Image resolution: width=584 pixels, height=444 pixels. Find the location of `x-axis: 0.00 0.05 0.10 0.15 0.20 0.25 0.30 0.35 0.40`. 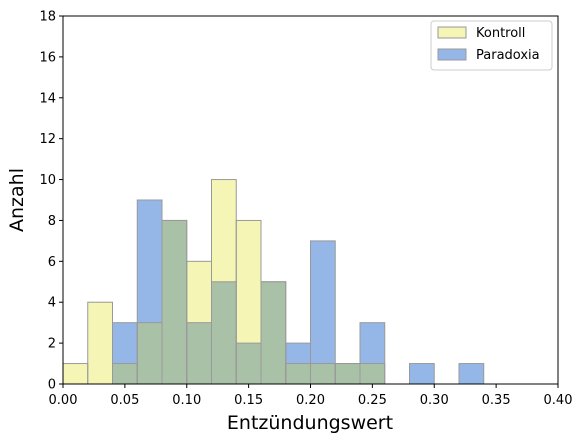

x-axis: 0.00 0.05 0.10 0.15 0.20 0.25 0.30 0.35 0.40 is located at coordinates (311, 396).